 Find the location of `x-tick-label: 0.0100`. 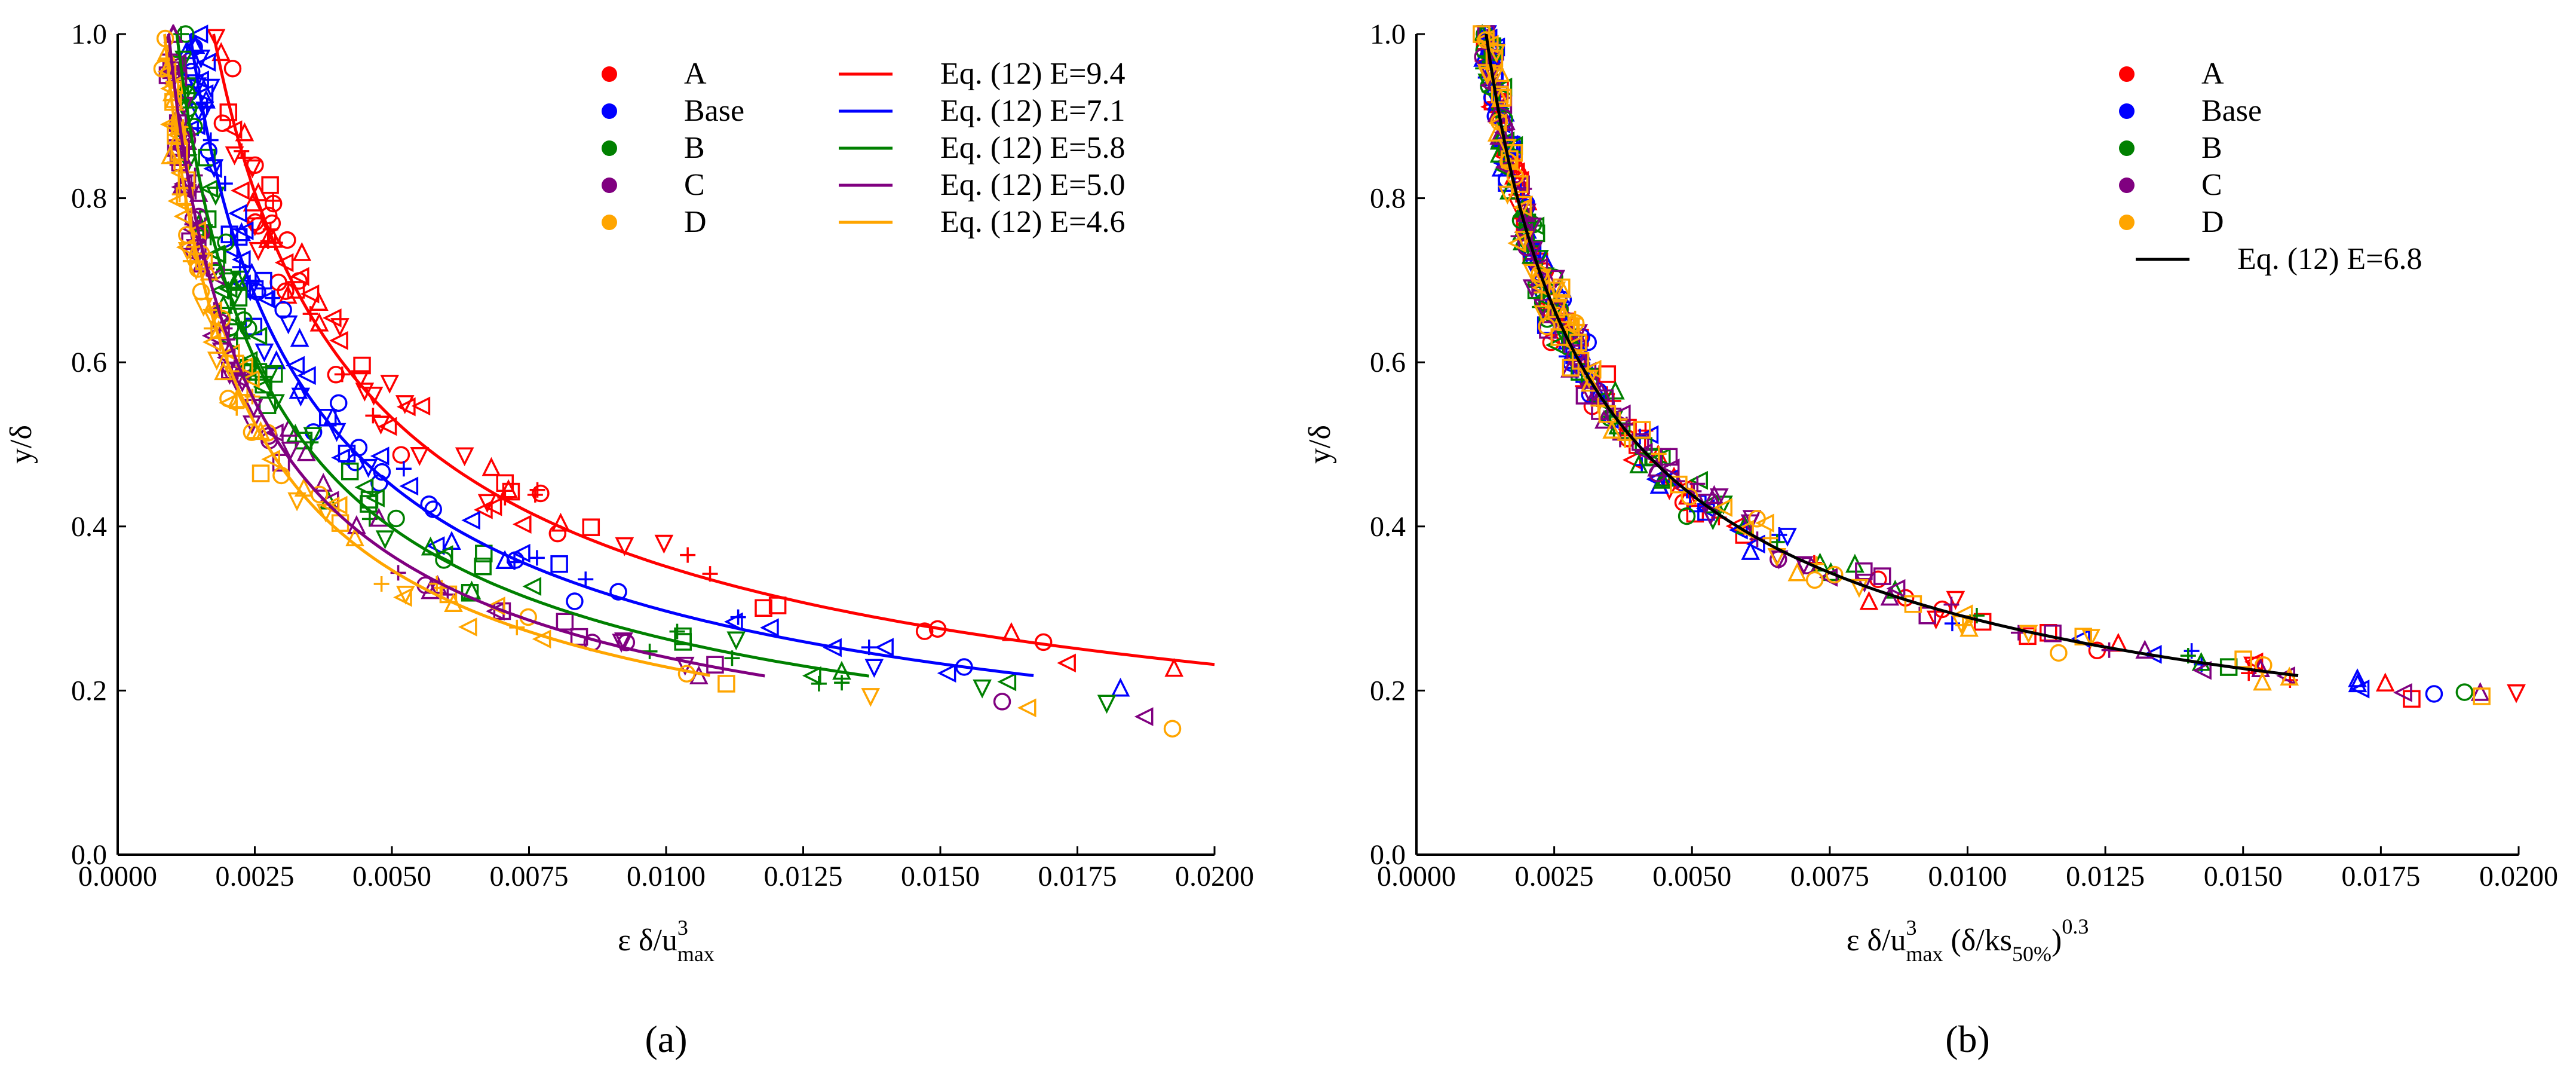

x-tick-label: 0.0100 is located at coordinates (1967, 876).